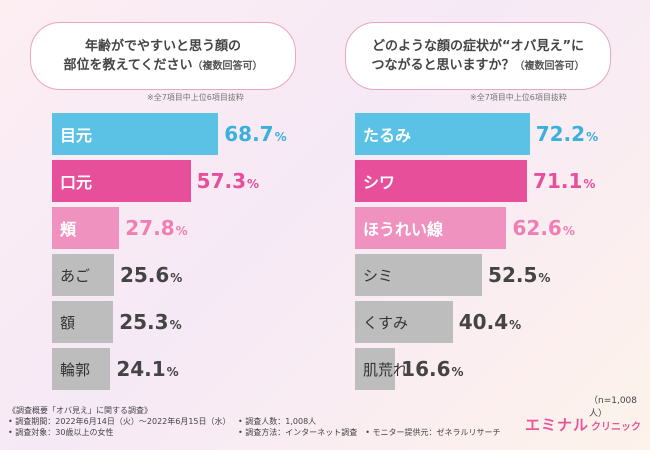 The height and width of the screenshot is (450, 650). I want to click on bar-row: シミ 52.5%, so click(495, 275).